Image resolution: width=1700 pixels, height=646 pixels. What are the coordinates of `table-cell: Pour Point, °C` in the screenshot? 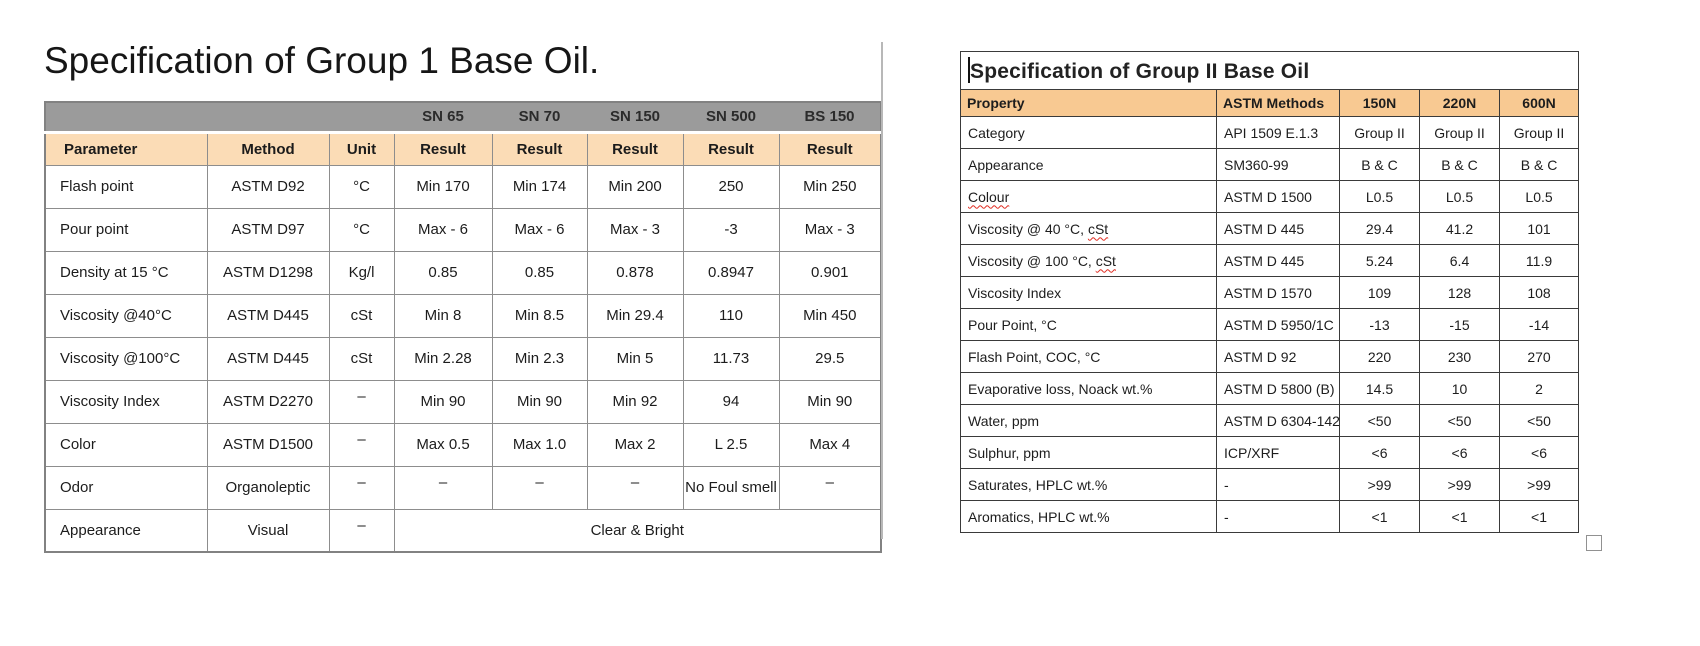 It's located at (1088, 324).